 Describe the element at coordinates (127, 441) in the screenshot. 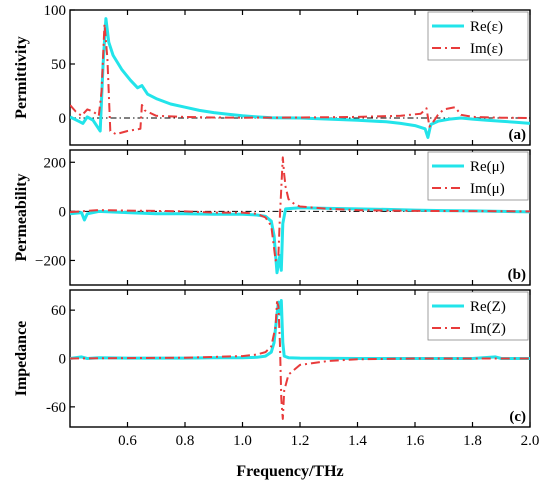

I see `x-tick-label: 0.6` at that location.